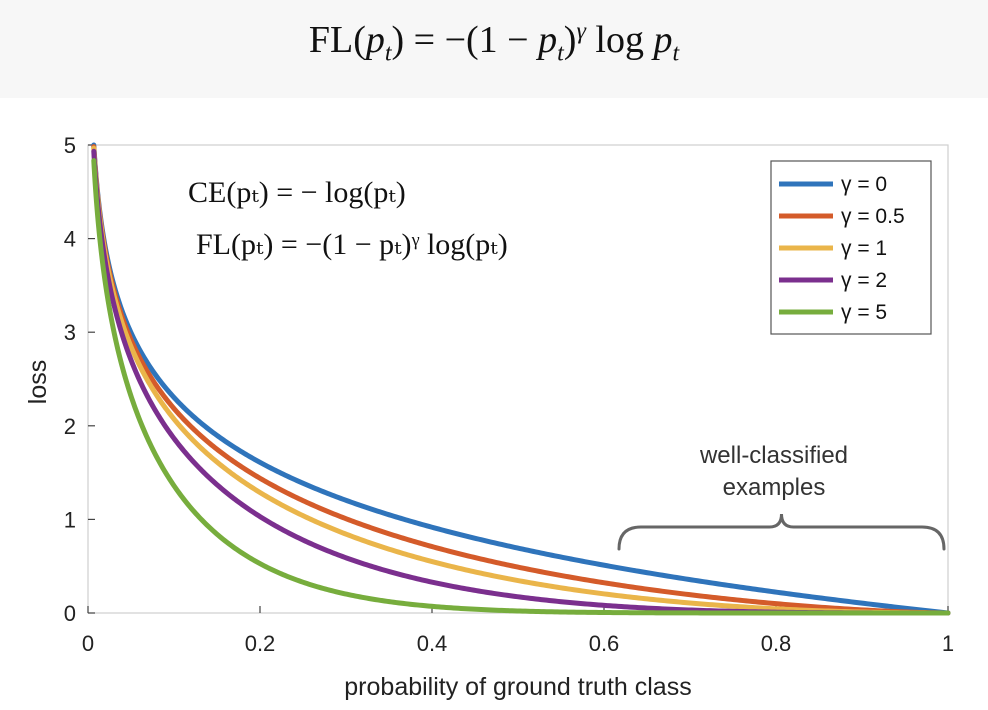 The image size is (988, 710). I want to click on legend-label: γ = 2, so click(864, 280).